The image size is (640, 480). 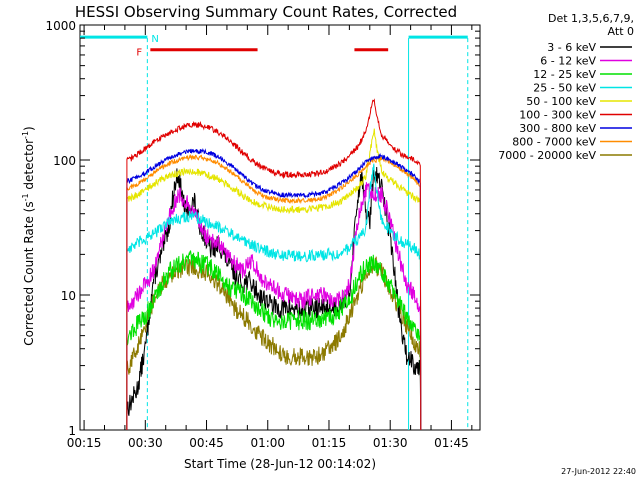 What do you see at coordinates (564, 88) in the screenshot?
I see `legend-label: 25 - 50 keV` at bounding box center [564, 88].